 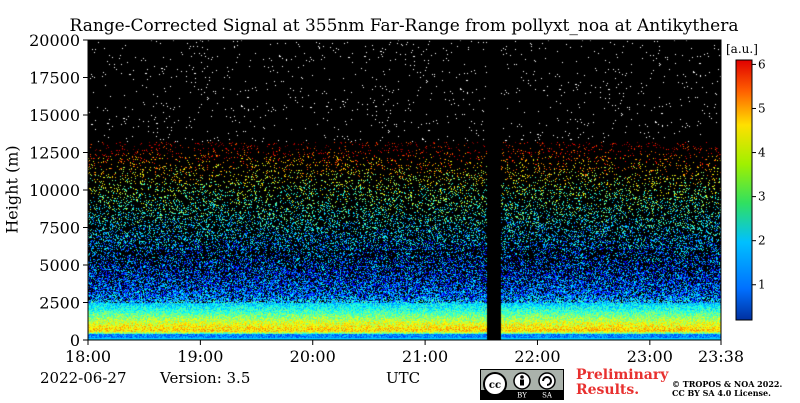 I want to click on colorbar-tick-label: 3, so click(x=762, y=197).